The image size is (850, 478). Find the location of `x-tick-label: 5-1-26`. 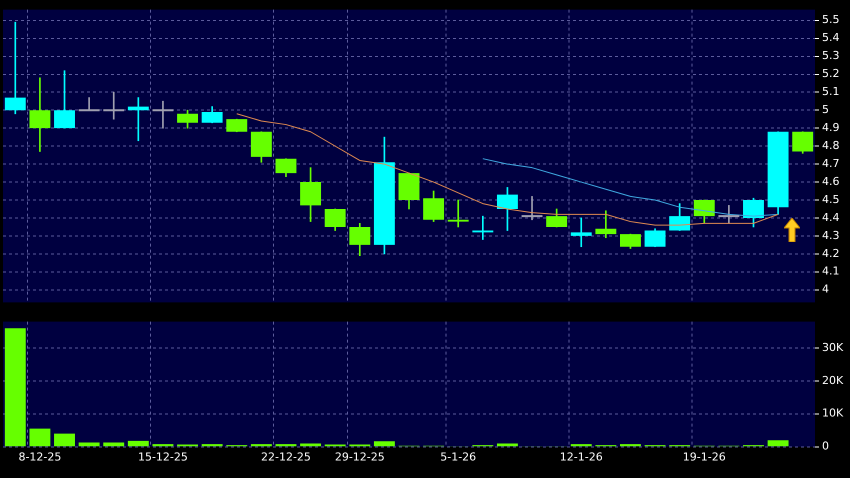

x-tick-label: 5-1-26 is located at coordinates (458, 457).